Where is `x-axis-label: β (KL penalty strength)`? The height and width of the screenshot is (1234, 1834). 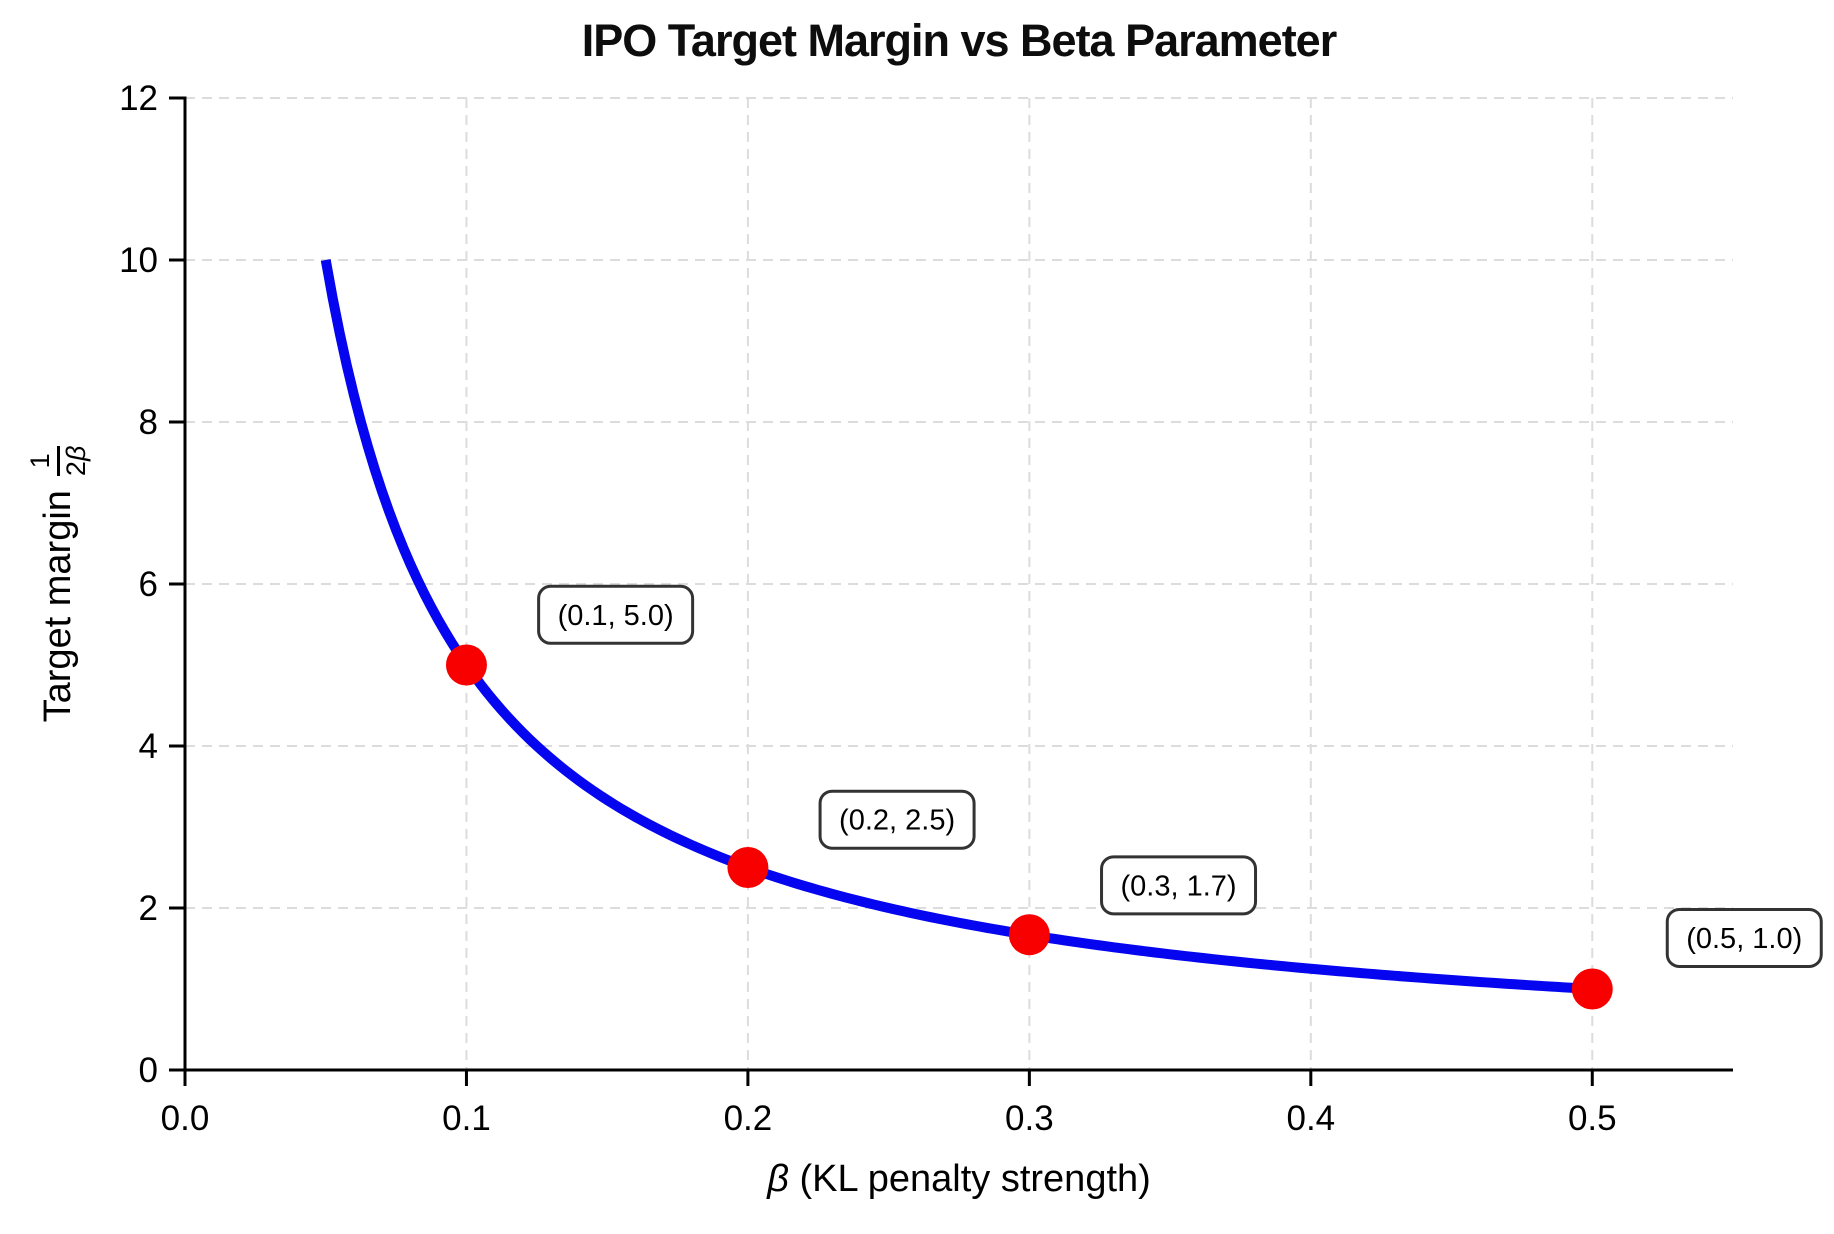
x-axis-label: β (KL penalty strength) is located at coordinates (959, 1179).